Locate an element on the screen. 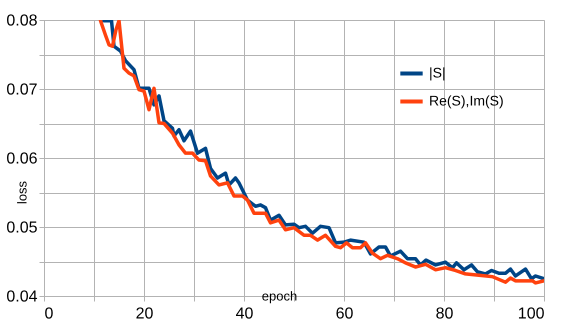 The height and width of the screenshot is (320, 568). y-tick-label: 0.07 is located at coordinates (22, 90).